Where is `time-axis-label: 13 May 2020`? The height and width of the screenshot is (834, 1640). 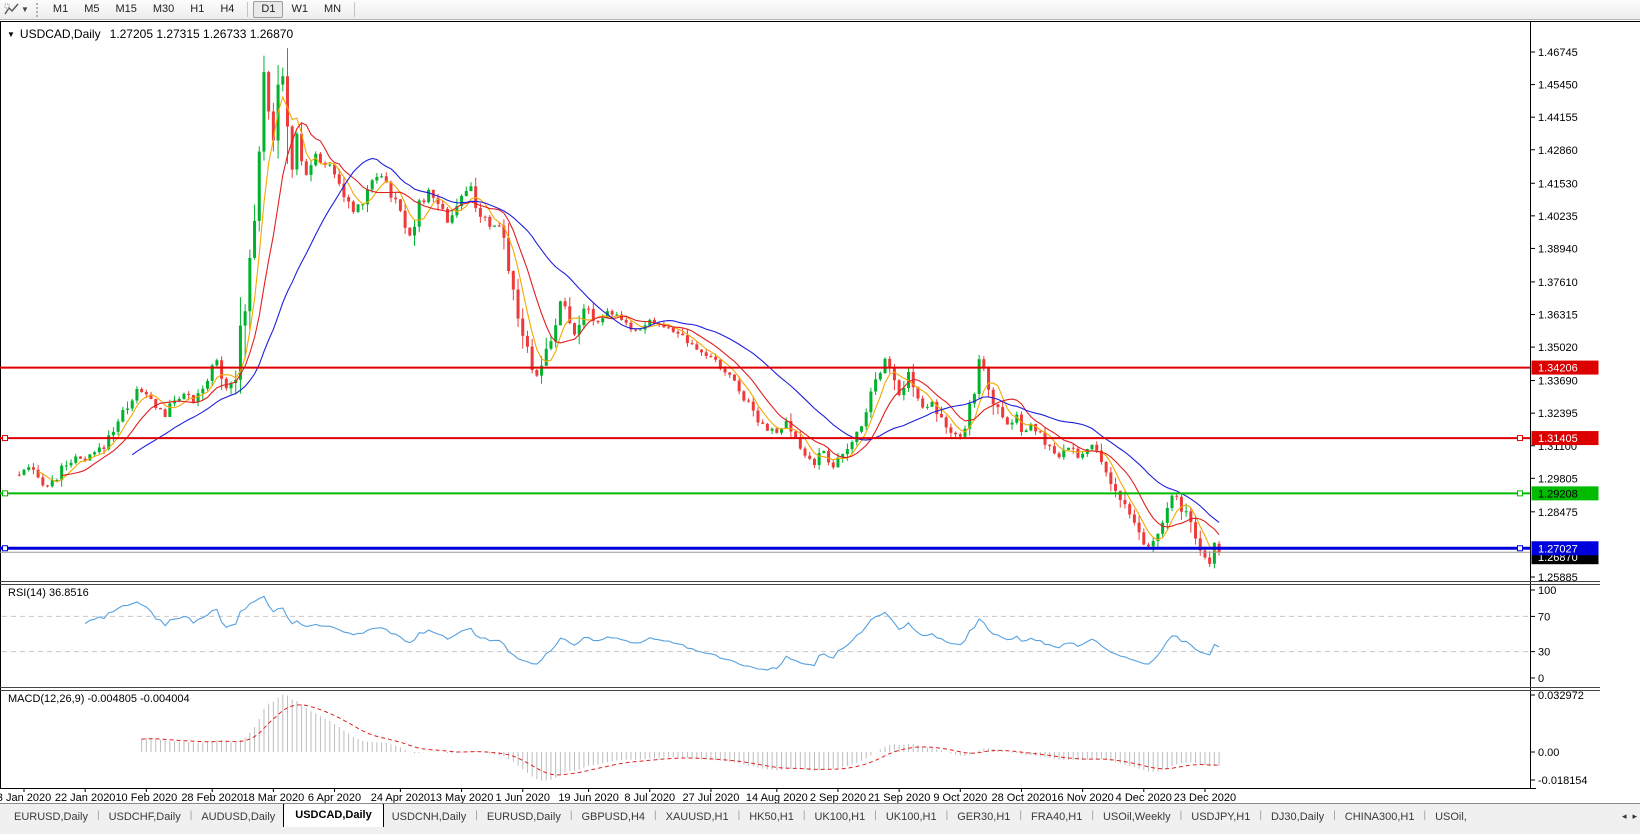
time-axis-label: 13 May 2020 is located at coordinates (462, 797).